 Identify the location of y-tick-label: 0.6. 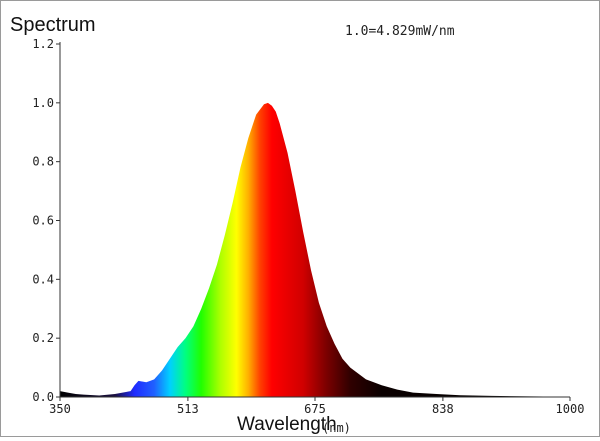
(43, 221).